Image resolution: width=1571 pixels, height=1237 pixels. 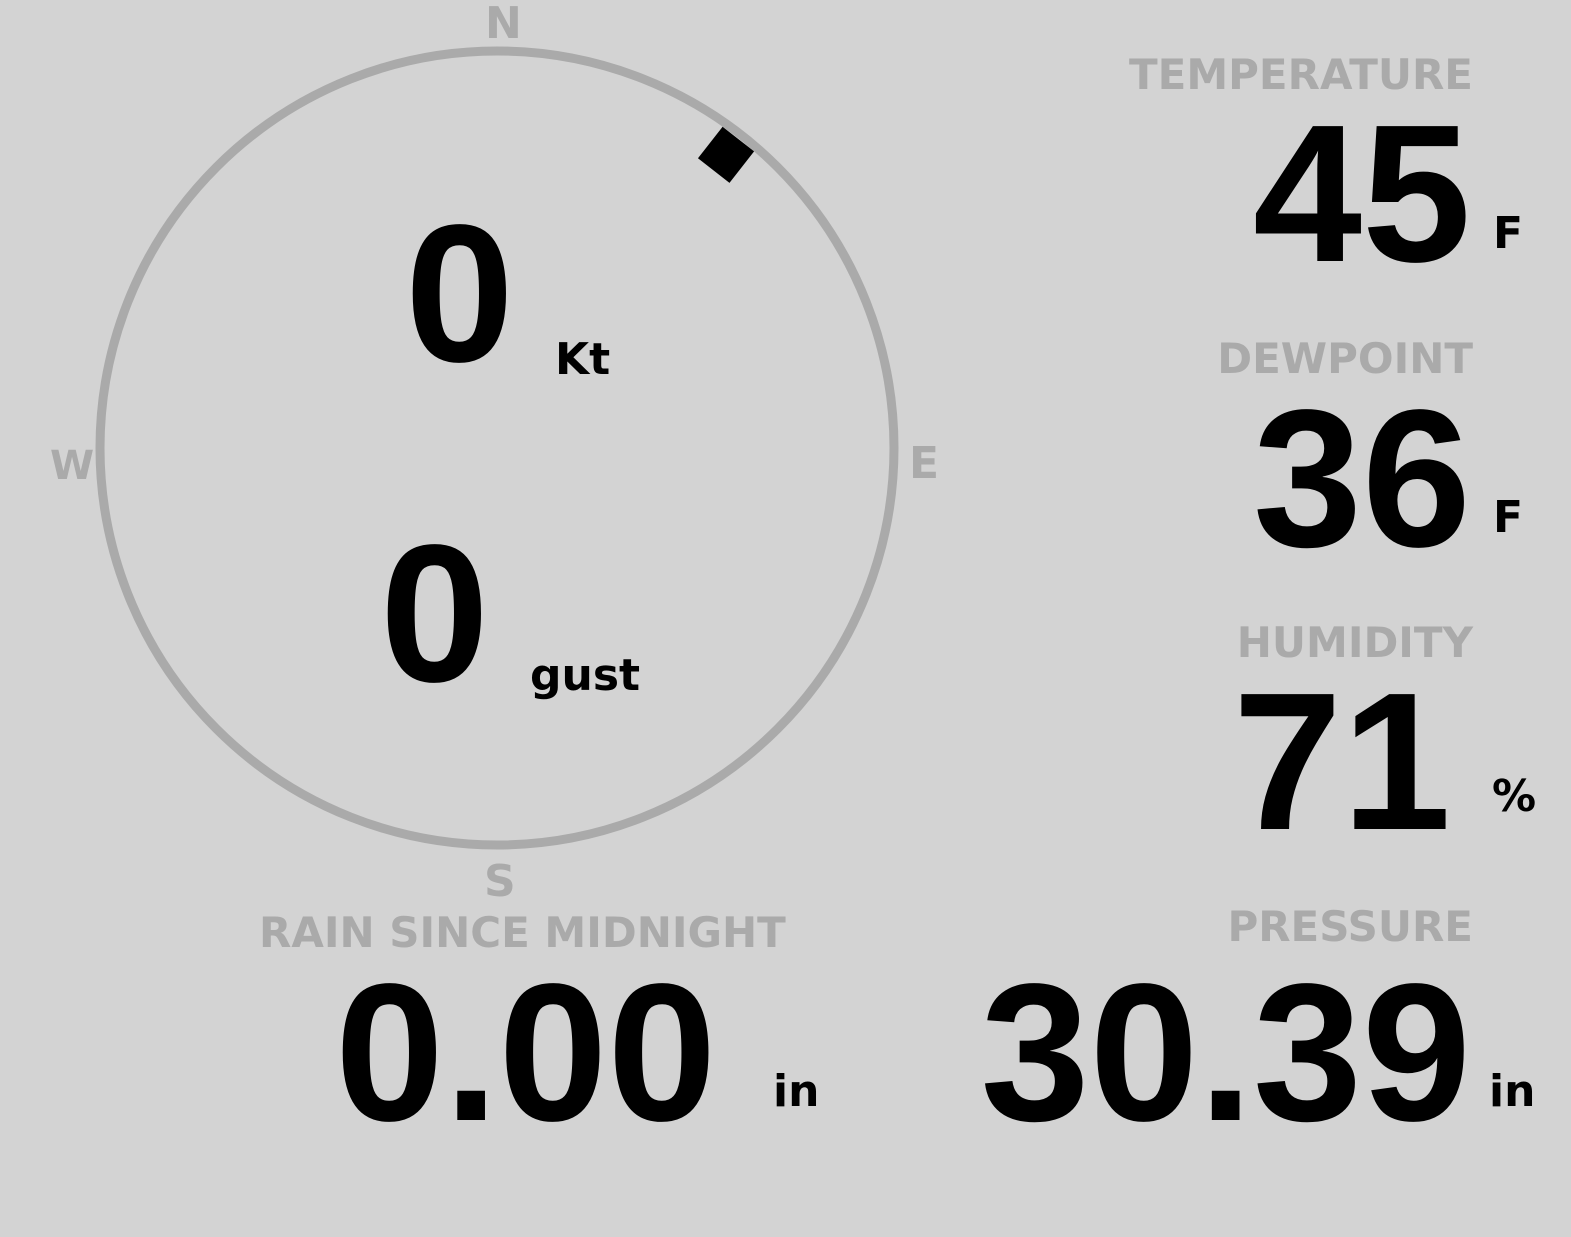 What do you see at coordinates (1361, 193) in the screenshot?
I see `temperature-value: 45` at bounding box center [1361, 193].